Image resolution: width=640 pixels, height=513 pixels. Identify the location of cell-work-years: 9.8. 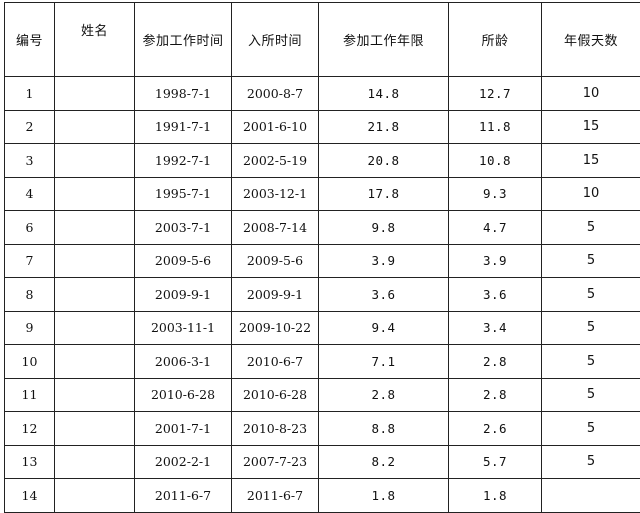
(384, 228).